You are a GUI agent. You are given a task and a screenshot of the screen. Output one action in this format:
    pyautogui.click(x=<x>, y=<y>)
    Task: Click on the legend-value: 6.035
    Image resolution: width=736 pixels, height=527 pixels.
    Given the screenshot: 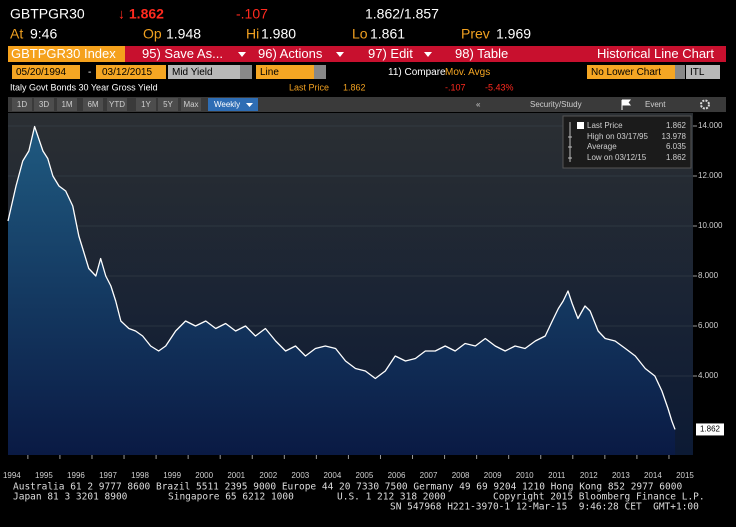 What is the action you would take?
    pyautogui.click(x=676, y=146)
    